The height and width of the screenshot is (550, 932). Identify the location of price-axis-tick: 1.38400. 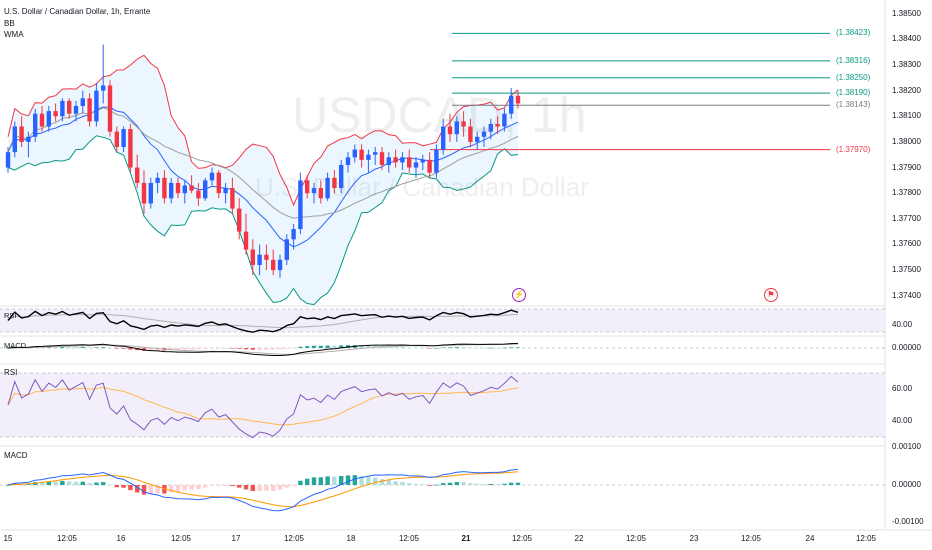
(906, 39).